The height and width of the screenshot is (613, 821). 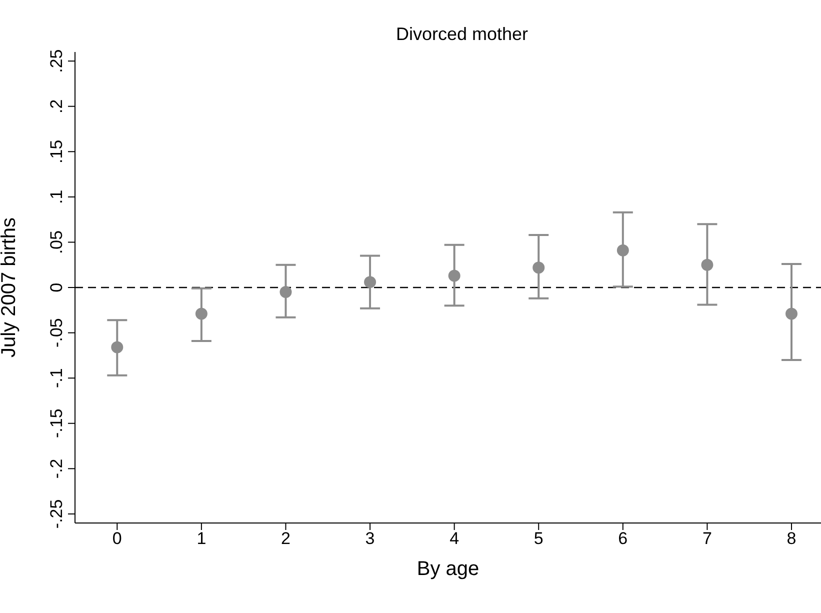 I want to click on y-tick-label: -.1, so click(x=56, y=378).